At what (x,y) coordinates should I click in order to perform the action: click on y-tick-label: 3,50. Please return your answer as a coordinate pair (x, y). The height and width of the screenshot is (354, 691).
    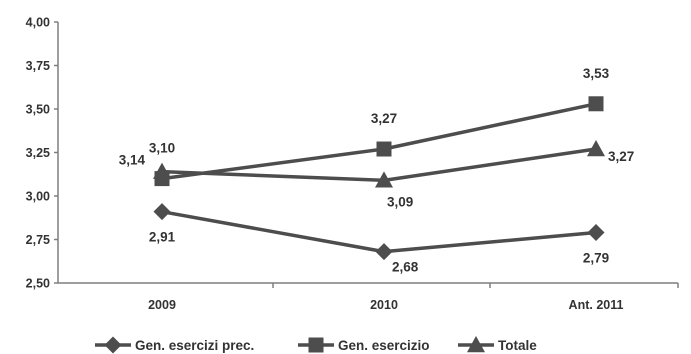
    Looking at the image, I should click on (38, 110).